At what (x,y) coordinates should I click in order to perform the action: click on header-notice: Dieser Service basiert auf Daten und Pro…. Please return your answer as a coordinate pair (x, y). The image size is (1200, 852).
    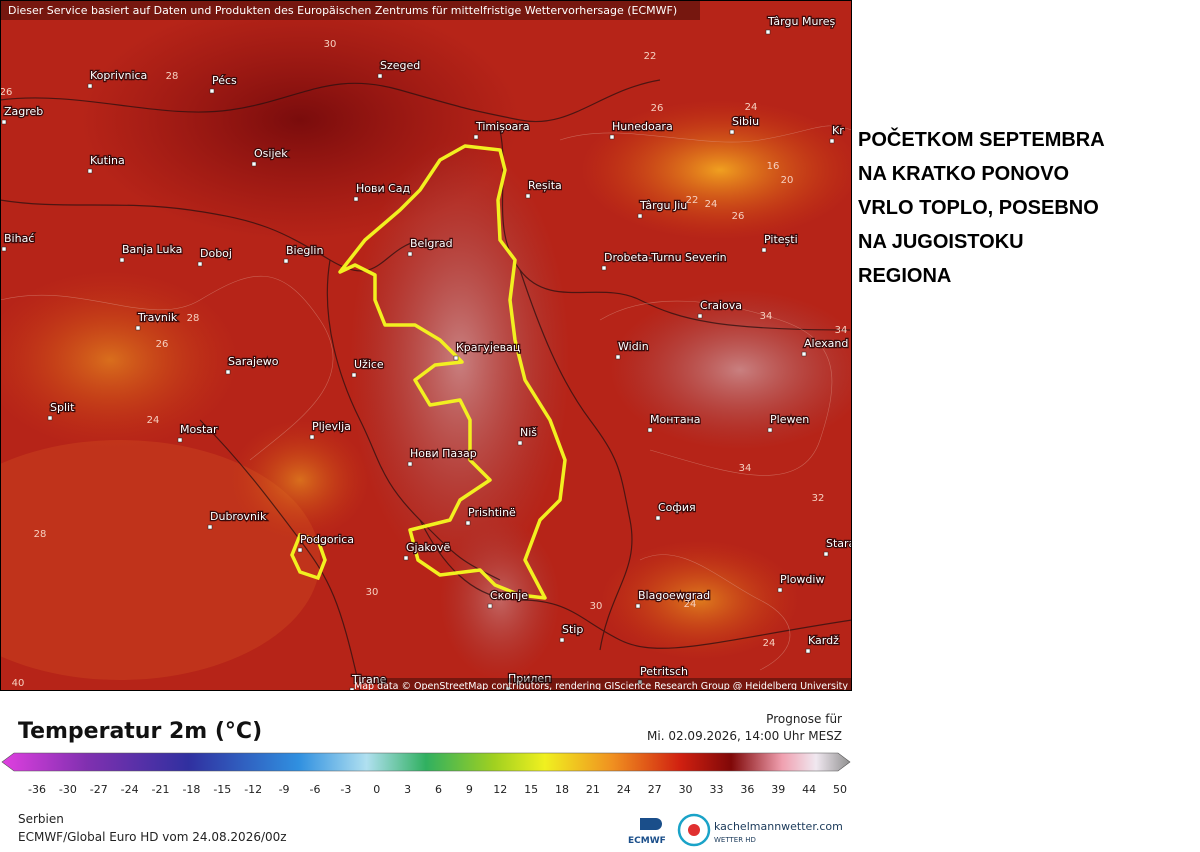
    Looking at the image, I should click on (342, 10).